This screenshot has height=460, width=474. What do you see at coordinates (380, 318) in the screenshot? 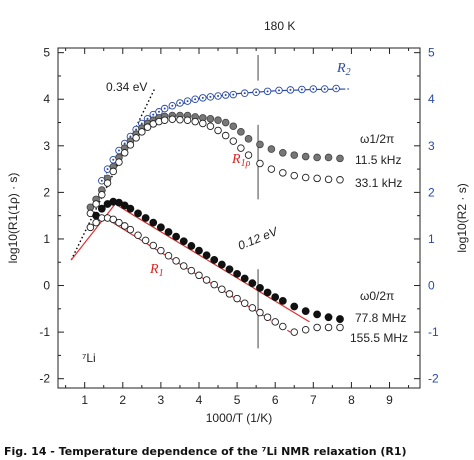
I see `omega0-freq1-label: 77.8 MHz` at bounding box center [380, 318].